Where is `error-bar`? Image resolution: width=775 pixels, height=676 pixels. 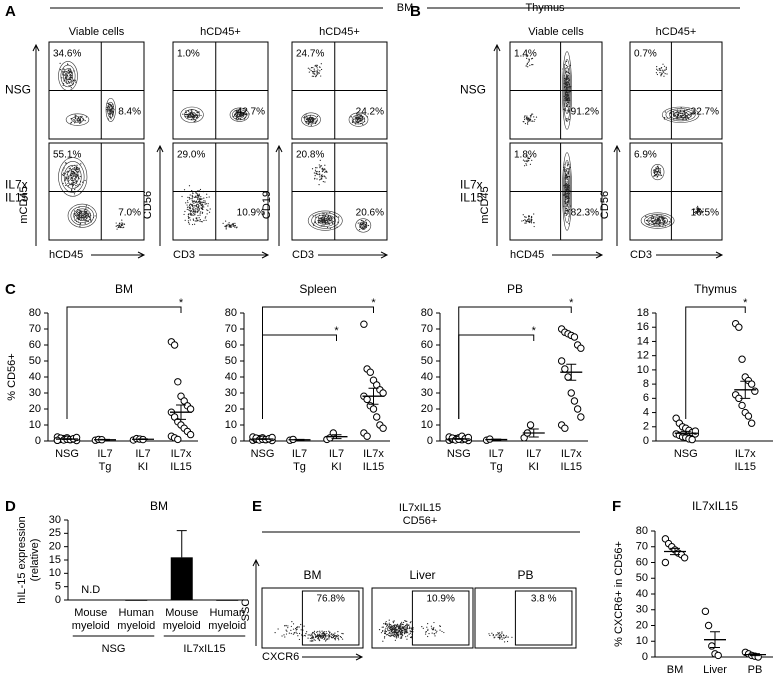
error-bar is located at coordinates (105, 439).